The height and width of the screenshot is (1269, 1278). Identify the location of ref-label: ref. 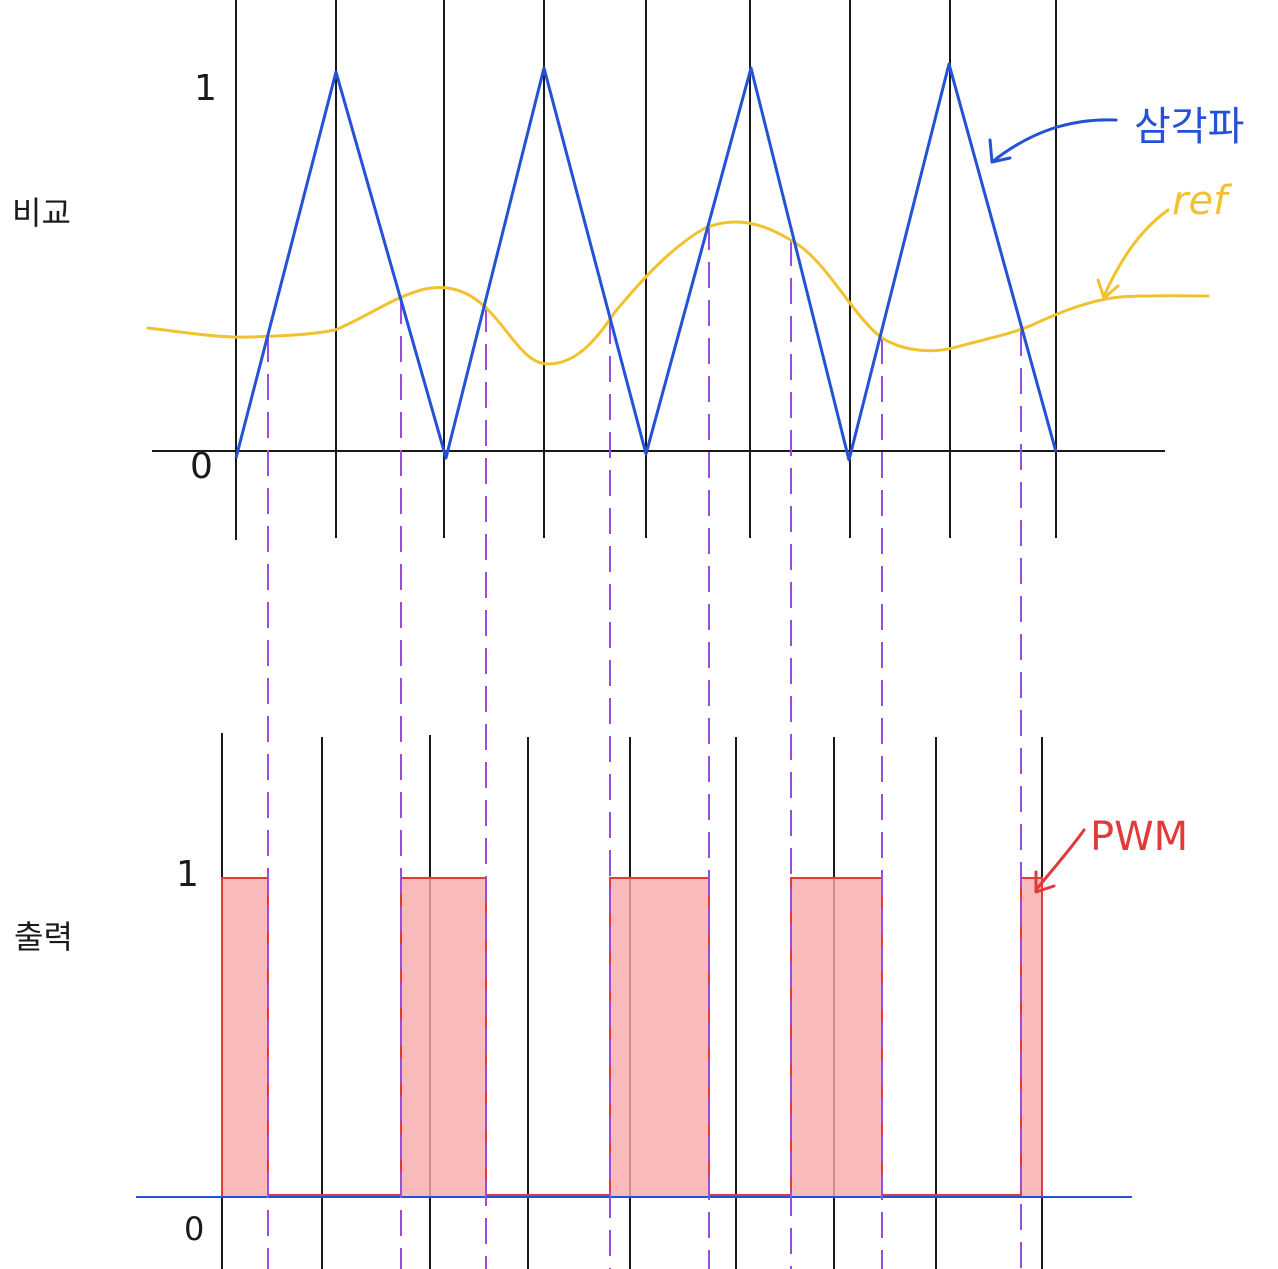
(1202, 201).